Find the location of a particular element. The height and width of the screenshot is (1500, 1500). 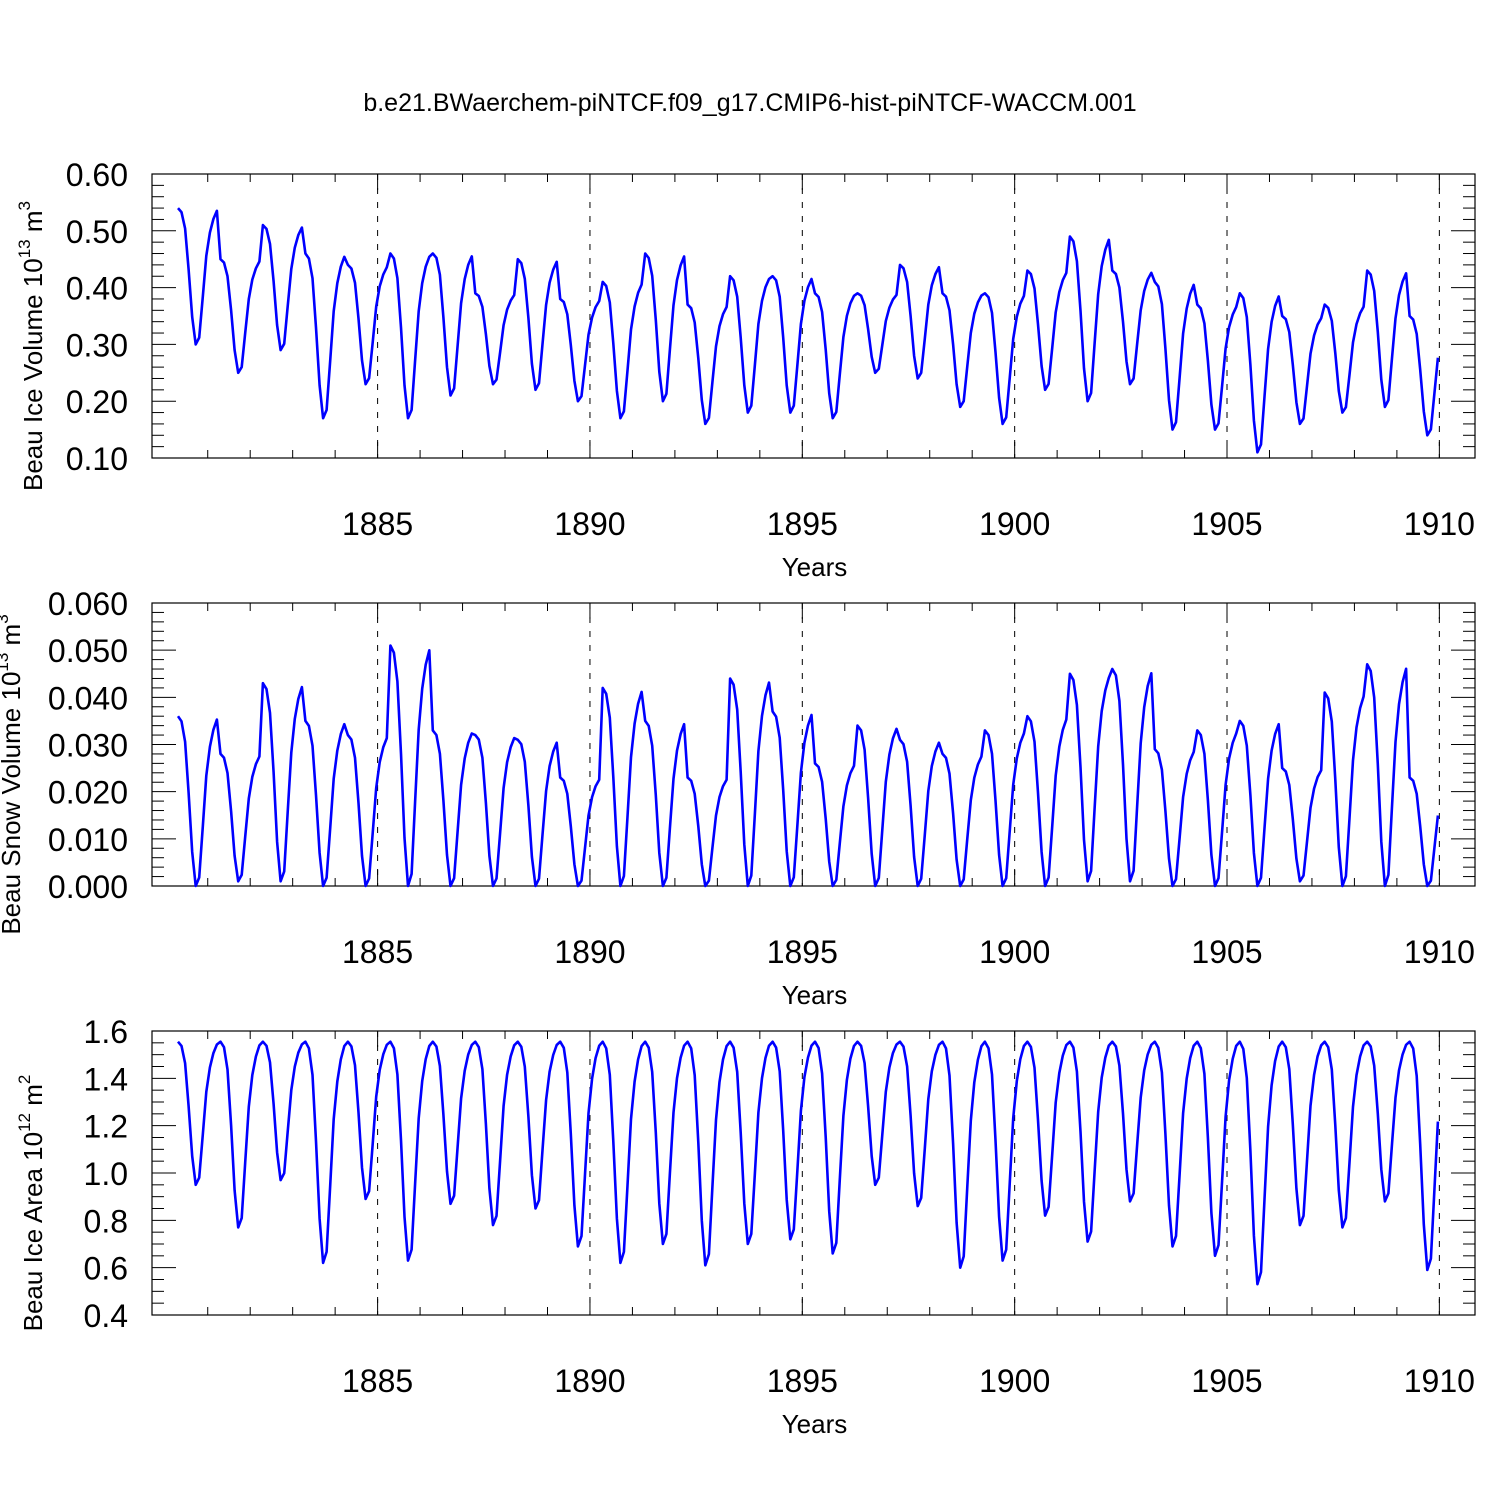

y-tick-label: 0.8 is located at coordinates (106, 1221).